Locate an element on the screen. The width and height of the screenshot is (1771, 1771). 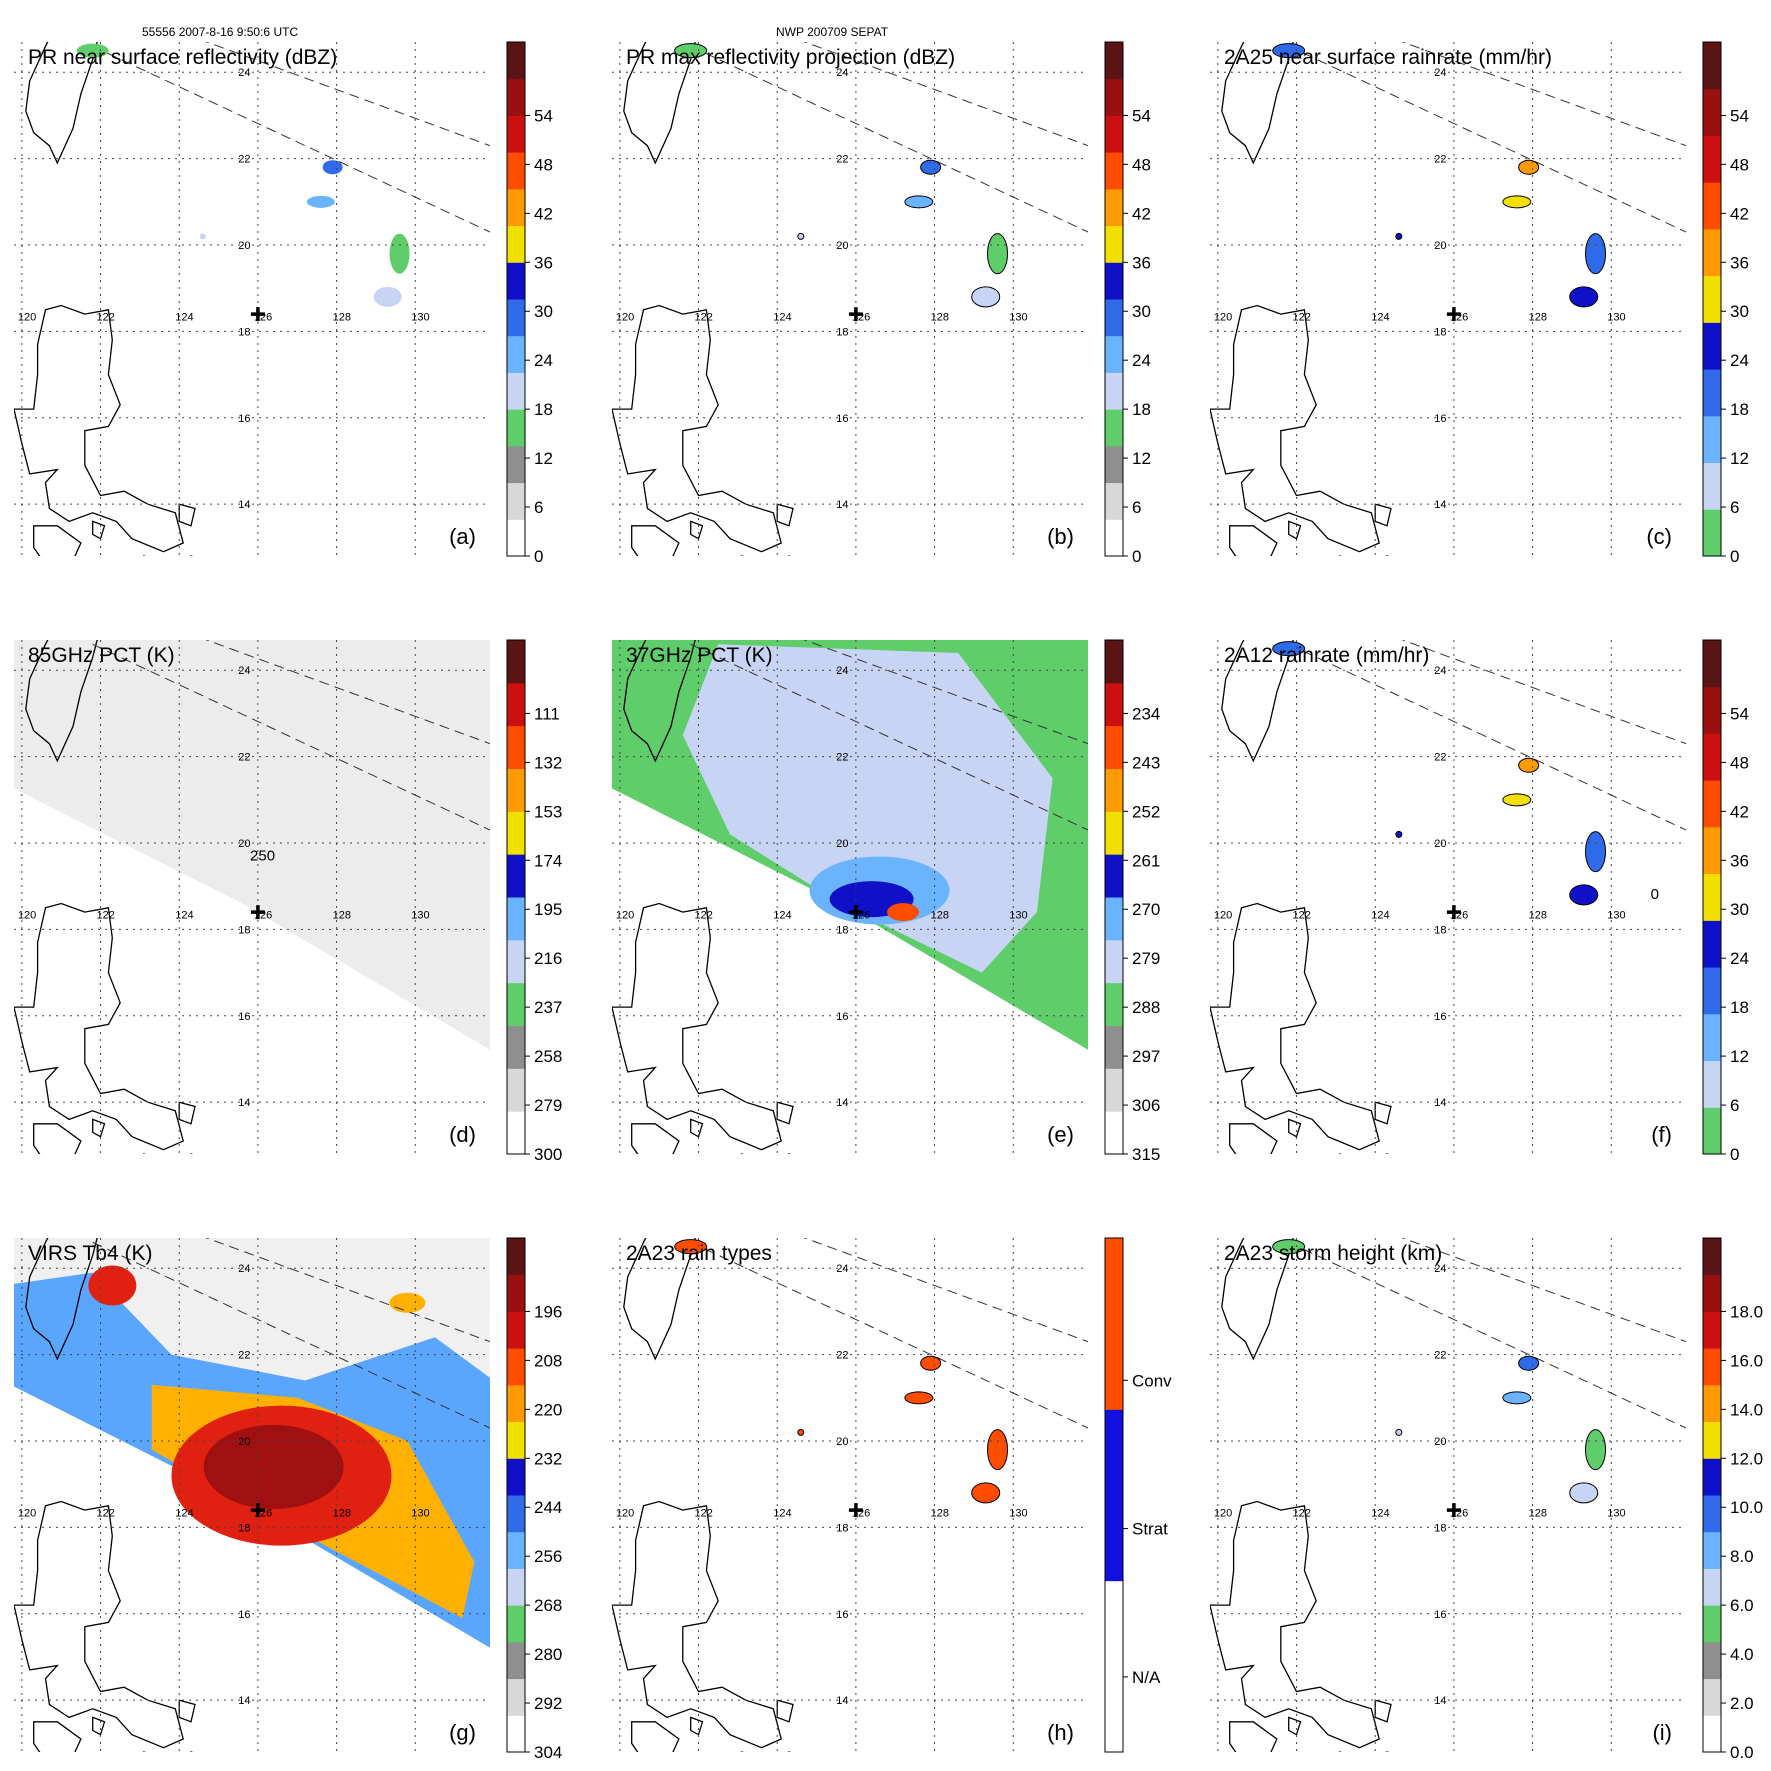
colorbar-tick-label: 48 is located at coordinates (1739, 164).